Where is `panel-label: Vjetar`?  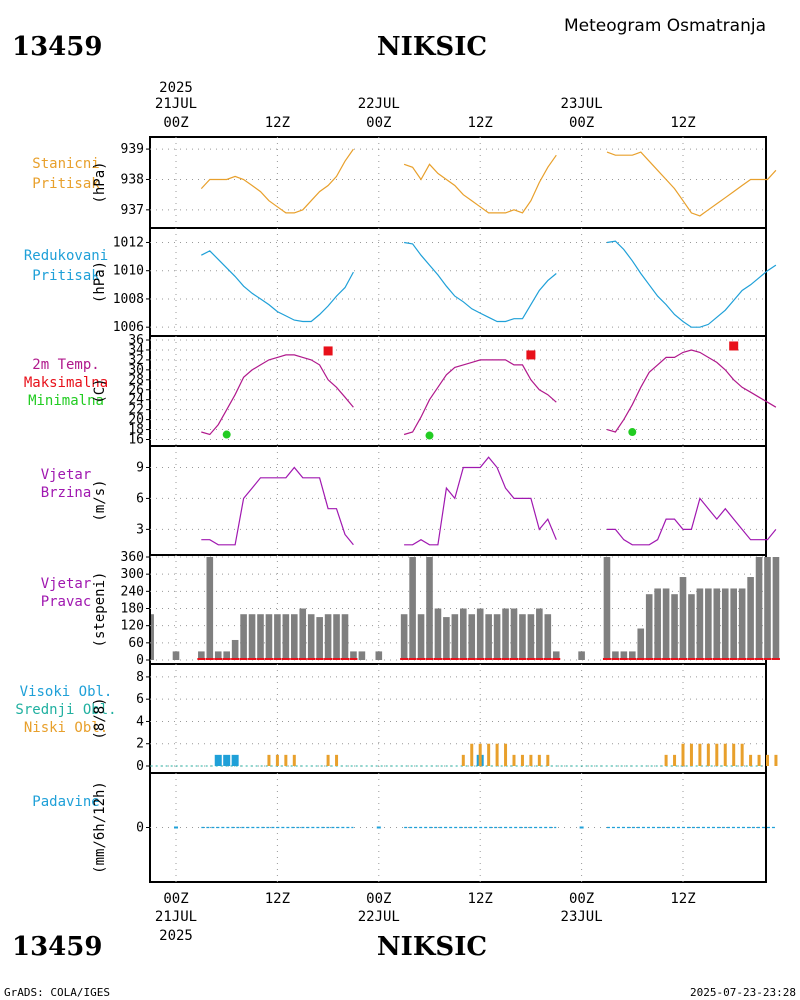 panel-label: Vjetar is located at coordinates (66, 475).